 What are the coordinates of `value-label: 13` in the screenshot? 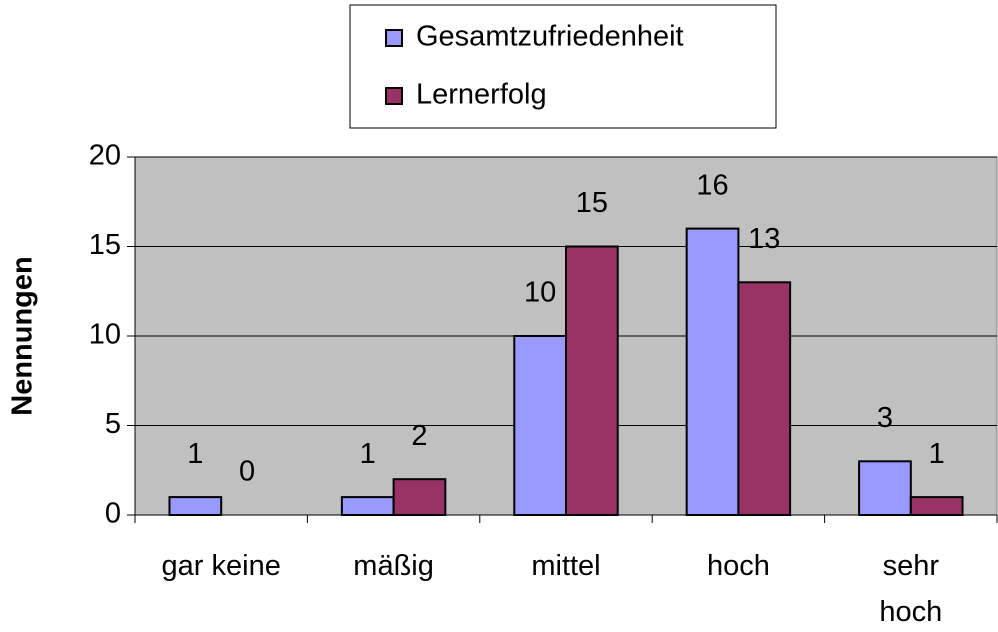 It's located at (764, 239).